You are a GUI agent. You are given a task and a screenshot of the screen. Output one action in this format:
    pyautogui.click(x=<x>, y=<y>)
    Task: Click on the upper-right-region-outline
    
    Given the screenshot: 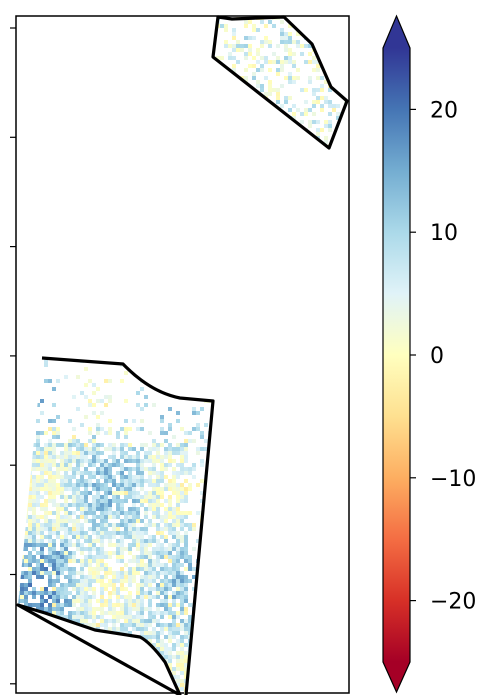 What is the action you would take?
    pyautogui.click(x=280, y=82)
    